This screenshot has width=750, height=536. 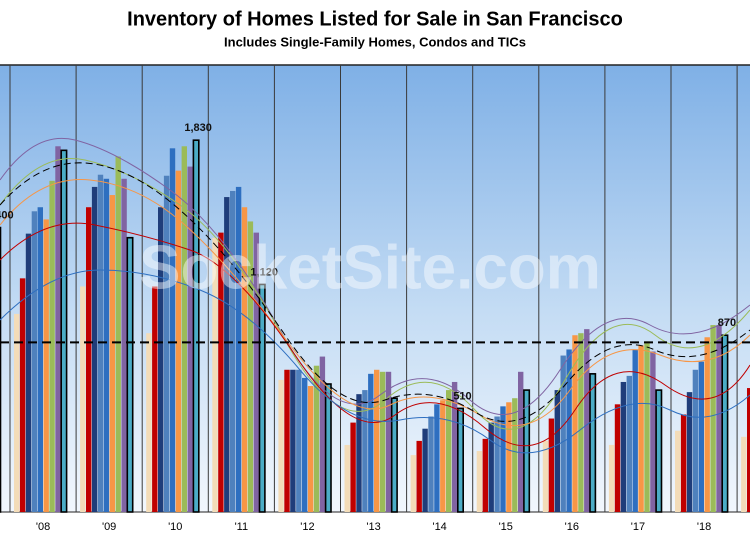 What do you see at coordinates (462, 396) in the screenshot?
I see `value-label: 510` at bounding box center [462, 396].